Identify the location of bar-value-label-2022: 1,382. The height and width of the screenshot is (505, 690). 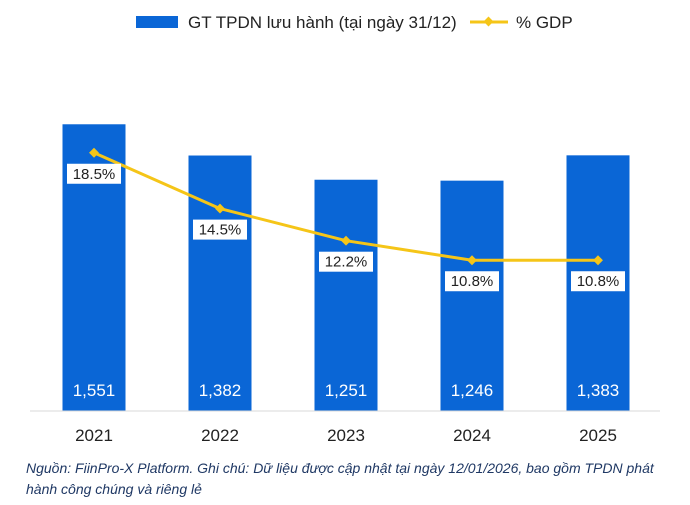
(220, 390).